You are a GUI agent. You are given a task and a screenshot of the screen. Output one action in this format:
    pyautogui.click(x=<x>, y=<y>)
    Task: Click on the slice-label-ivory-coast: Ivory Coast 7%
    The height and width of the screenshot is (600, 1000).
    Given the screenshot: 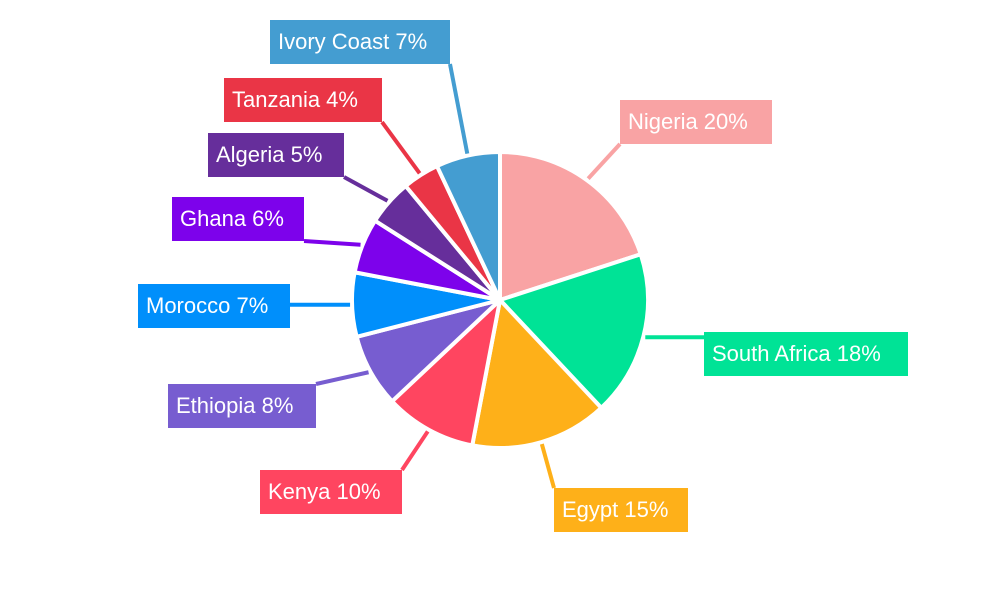 What is the action you would take?
    pyautogui.click(x=360, y=42)
    